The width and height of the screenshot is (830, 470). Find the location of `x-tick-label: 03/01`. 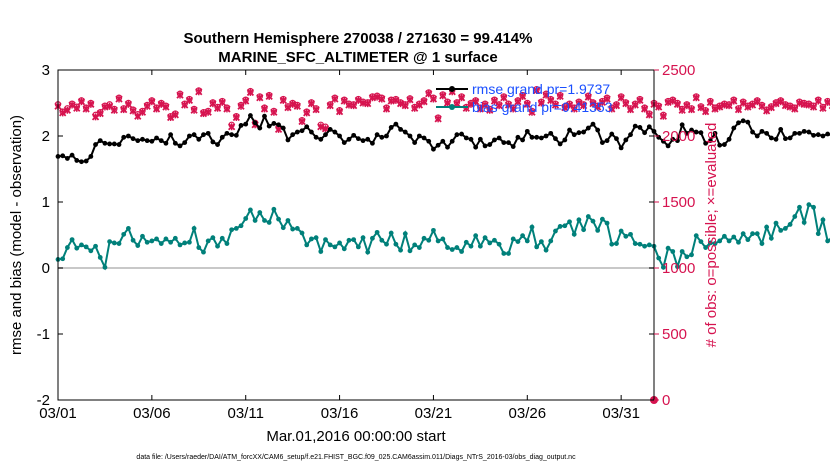

x-tick-label: 03/01 is located at coordinates (58, 413).